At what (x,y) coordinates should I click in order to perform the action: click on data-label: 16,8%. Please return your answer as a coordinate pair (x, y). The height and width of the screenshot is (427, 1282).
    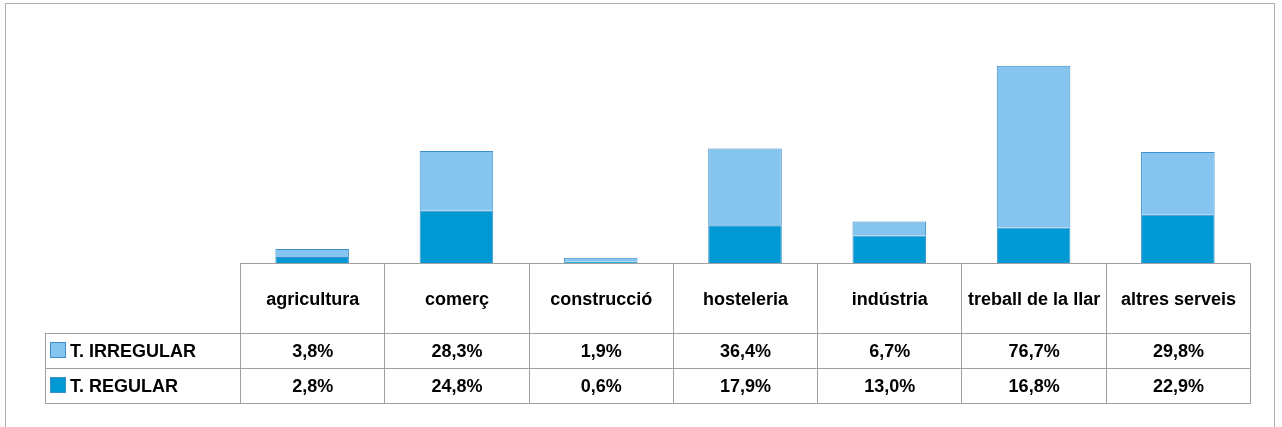
    Looking at the image, I should click on (1034, 386).